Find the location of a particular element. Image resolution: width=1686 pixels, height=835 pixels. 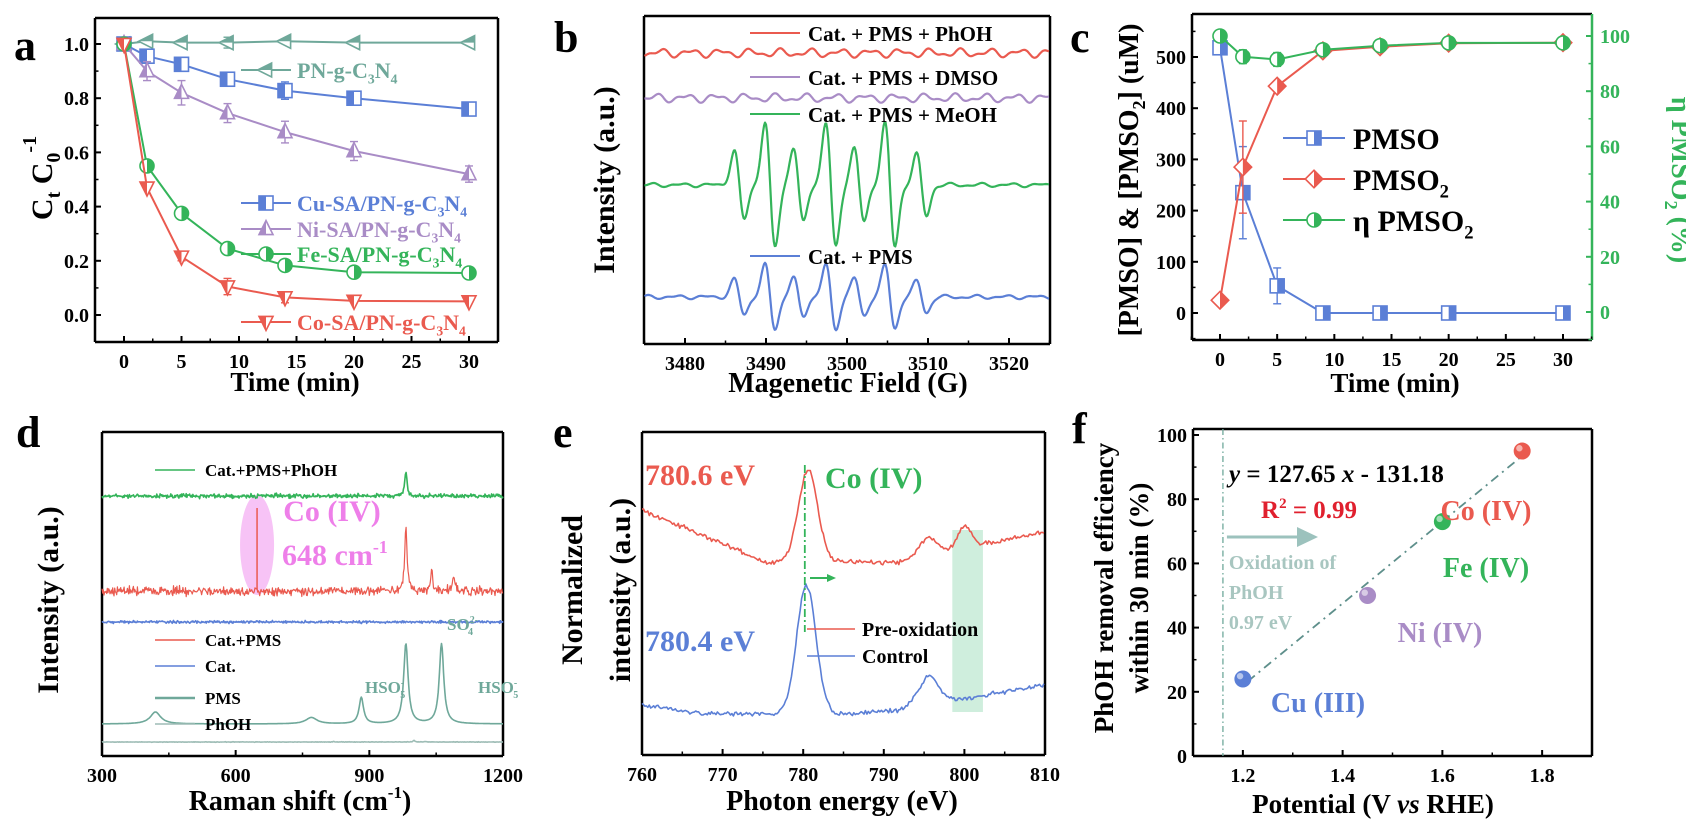

panel-f-ylabel-2: within 30 min (%) is located at coordinates (1139, 588).